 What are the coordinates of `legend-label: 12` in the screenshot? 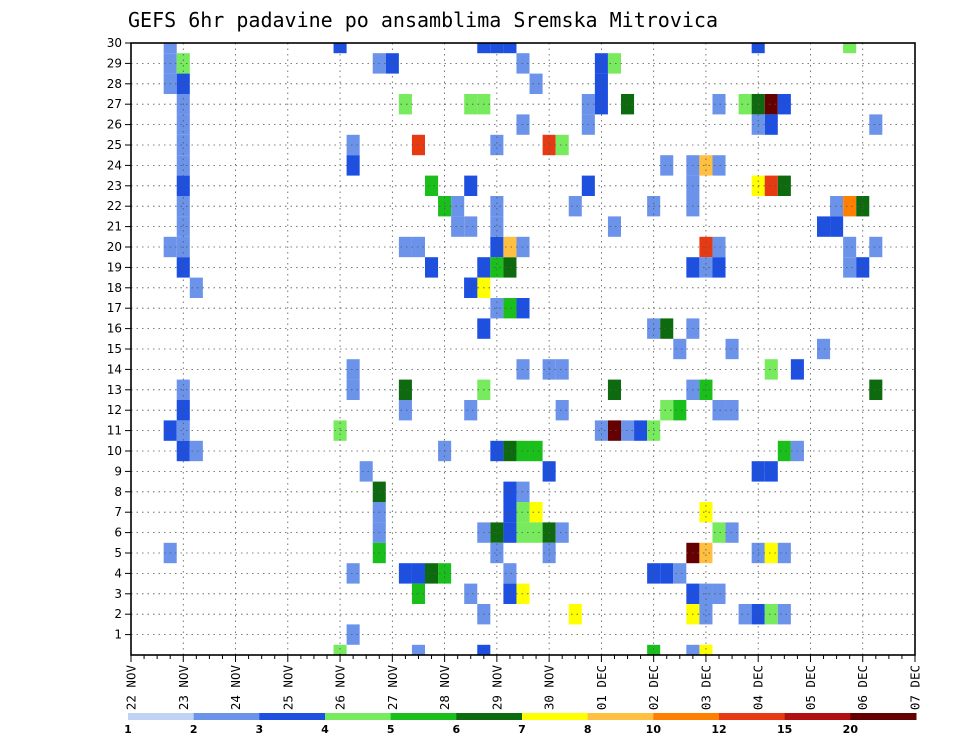 It's located at (718, 729).